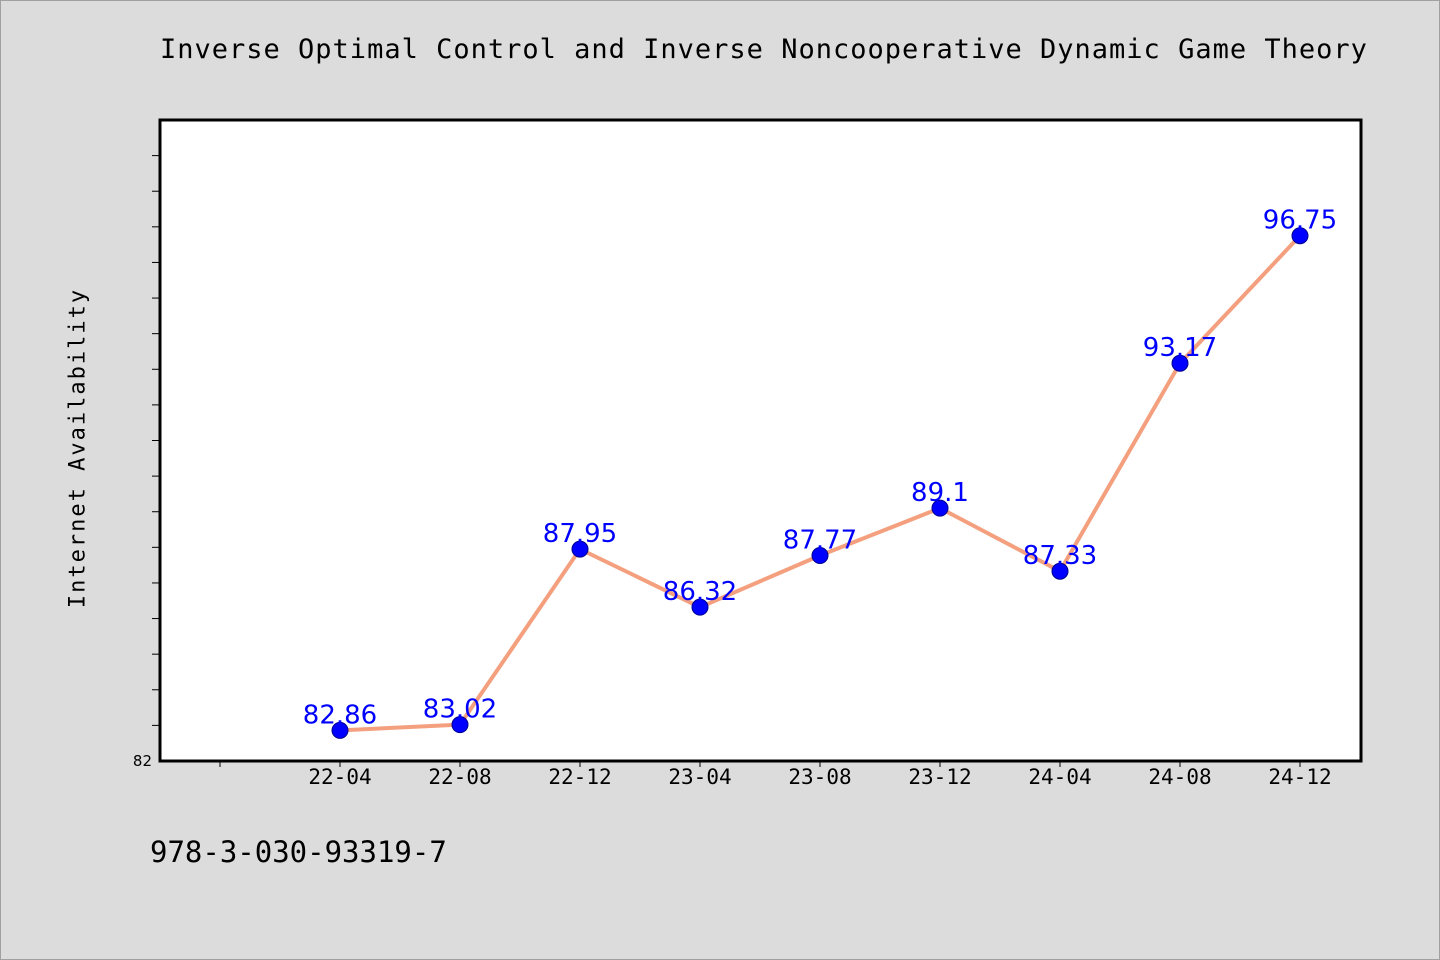  I want to click on data-label: 86.32, so click(700, 592).